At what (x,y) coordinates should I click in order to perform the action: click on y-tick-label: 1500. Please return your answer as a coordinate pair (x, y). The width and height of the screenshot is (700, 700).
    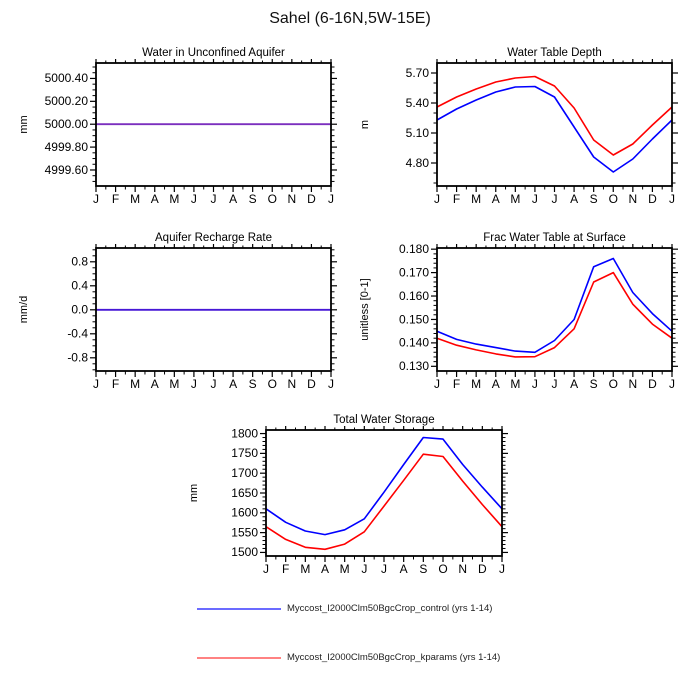
    Looking at the image, I should click on (244, 552).